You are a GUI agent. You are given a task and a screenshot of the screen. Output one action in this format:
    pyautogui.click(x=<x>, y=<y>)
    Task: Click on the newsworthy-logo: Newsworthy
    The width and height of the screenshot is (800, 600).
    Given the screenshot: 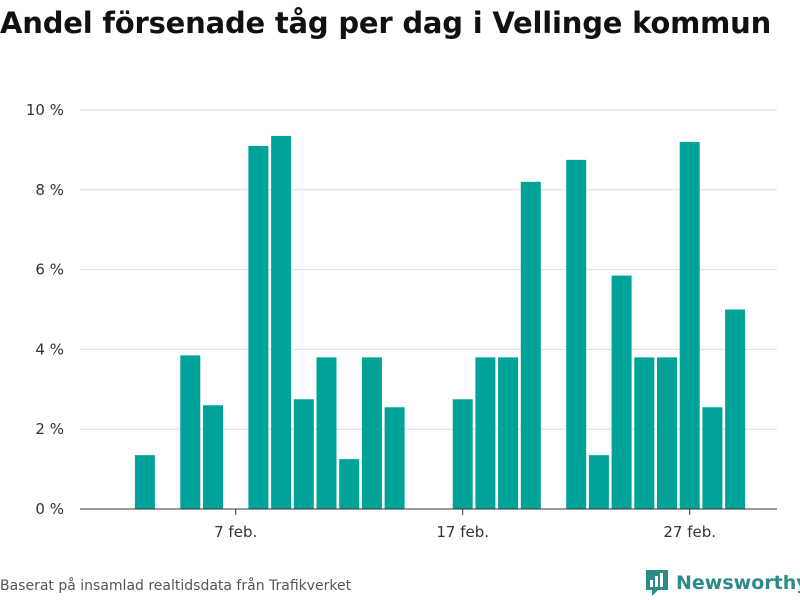 What is the action you would take?
    pyautogui.click(x=722, y=583)
    